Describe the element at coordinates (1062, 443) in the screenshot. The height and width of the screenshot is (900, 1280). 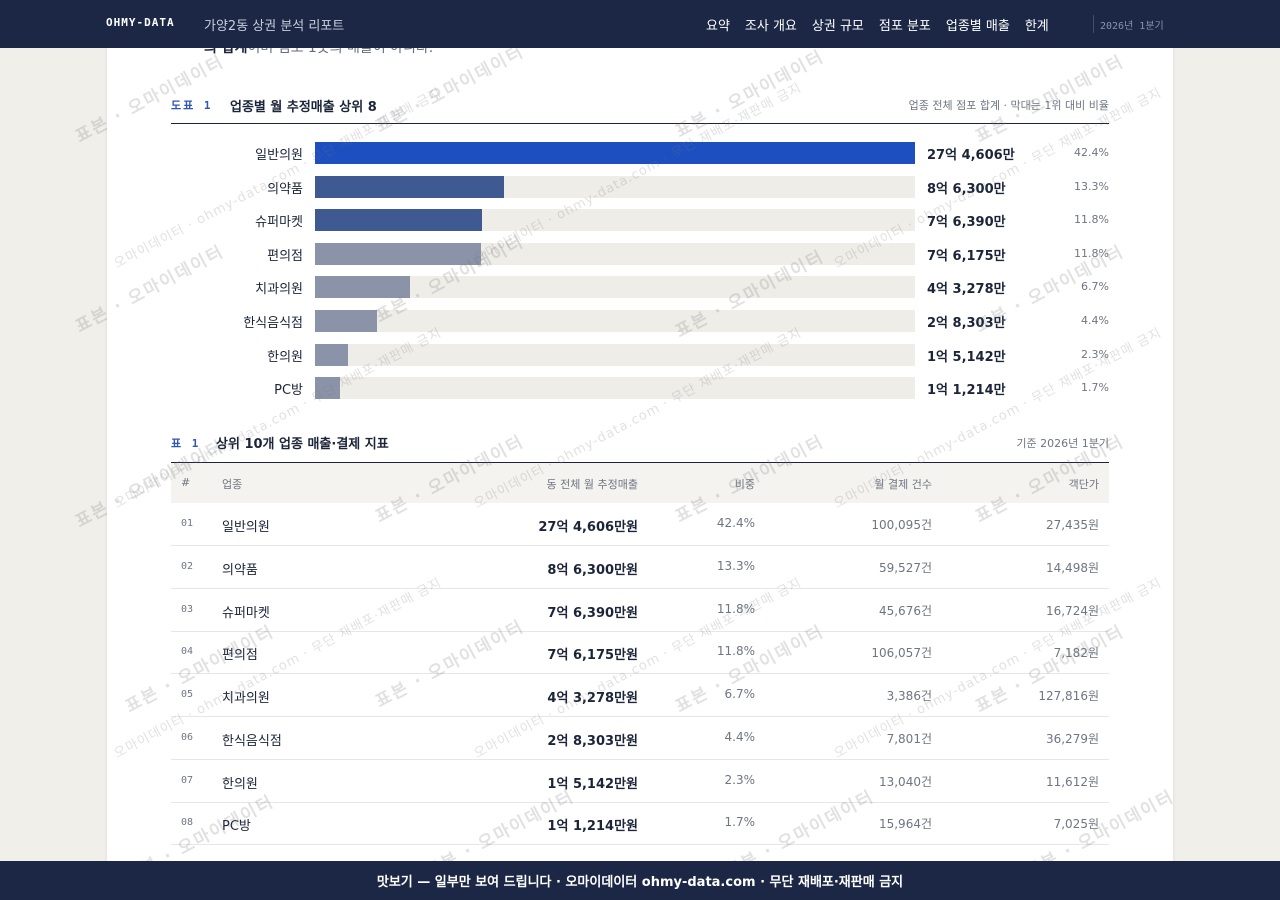
I see `table-note: 기준 2026년 1분기` at that location.